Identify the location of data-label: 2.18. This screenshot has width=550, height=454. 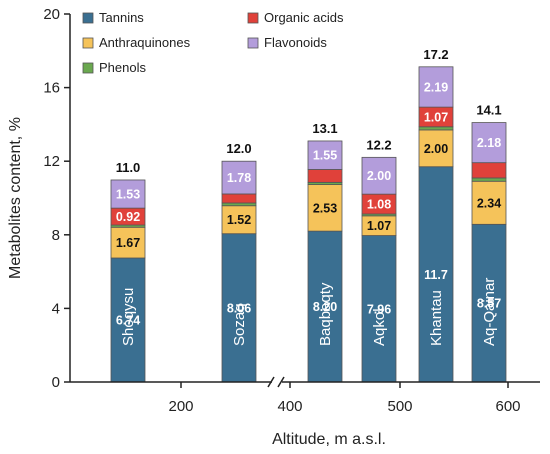
(489, 143).